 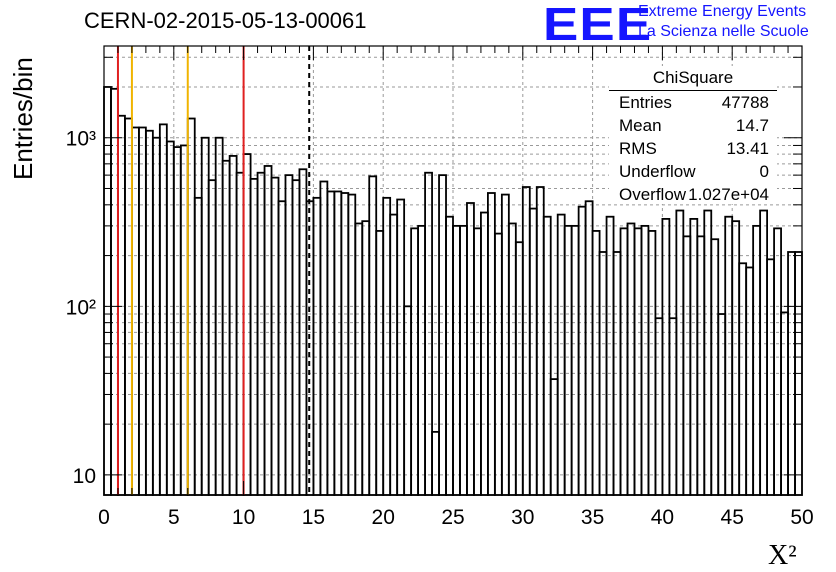 What do you see at coordinates (243, 517) in the screenshot?
I see `x-tick-label: 10` at bounding box center [243, 517].